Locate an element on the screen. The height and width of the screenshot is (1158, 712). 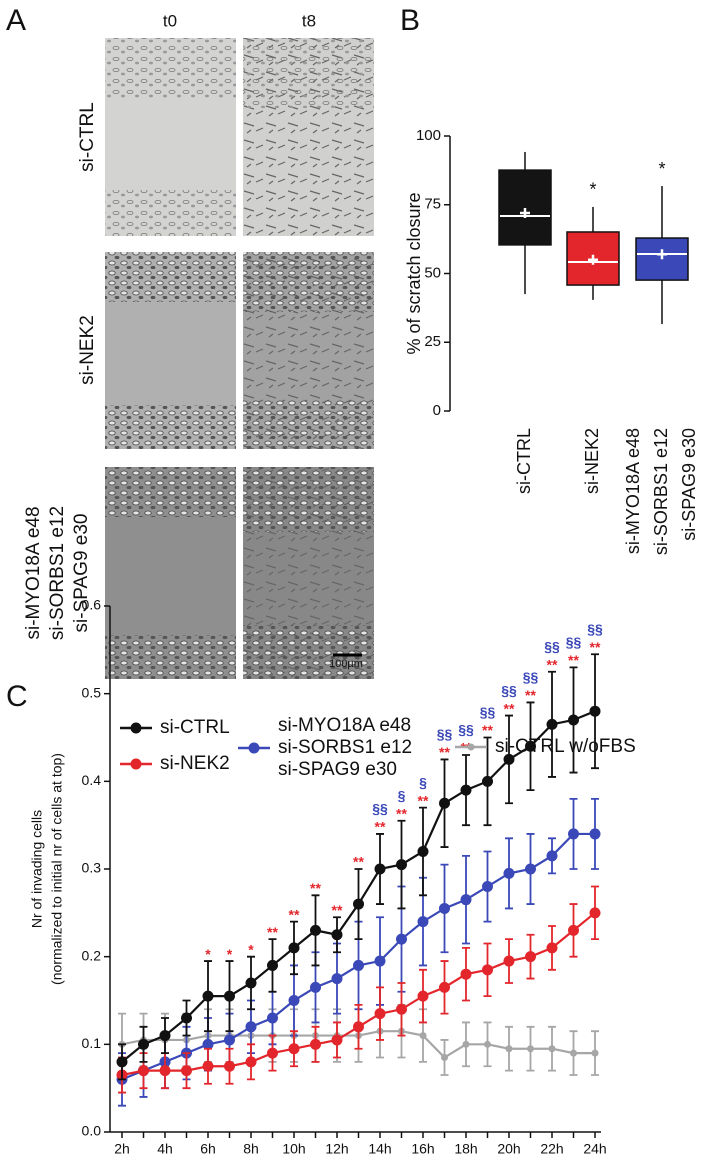
legend-label: si-NEK2 is located at coordinates (195, 763).